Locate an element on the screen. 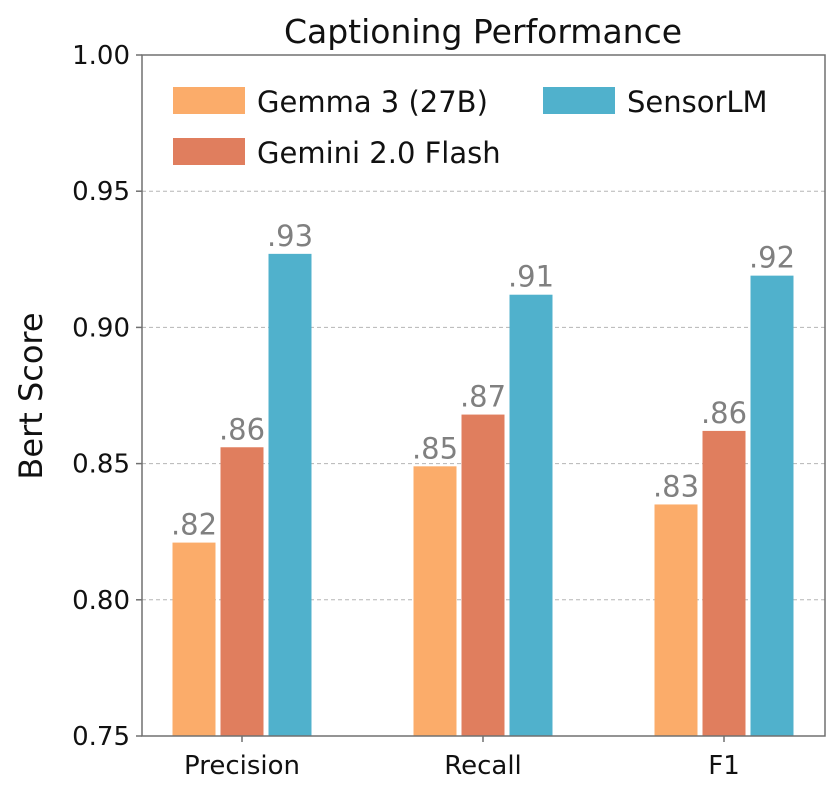 Image resolution: width=839 pixels, height=794 pixels. x-tick-label: F1 is located at coordinates (724, 766).